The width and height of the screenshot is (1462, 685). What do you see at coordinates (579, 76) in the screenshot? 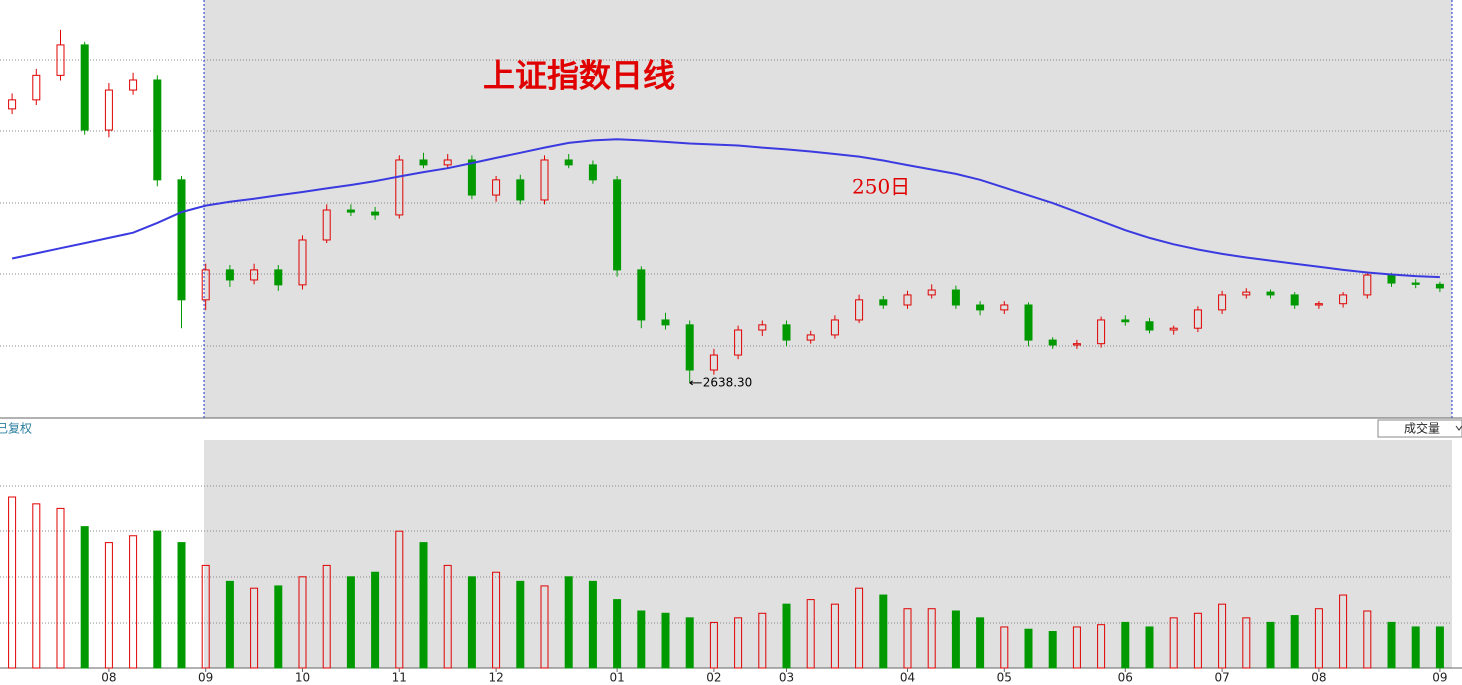
I see `chart-title: 上证指数日线` at bounding box center [579, 76].